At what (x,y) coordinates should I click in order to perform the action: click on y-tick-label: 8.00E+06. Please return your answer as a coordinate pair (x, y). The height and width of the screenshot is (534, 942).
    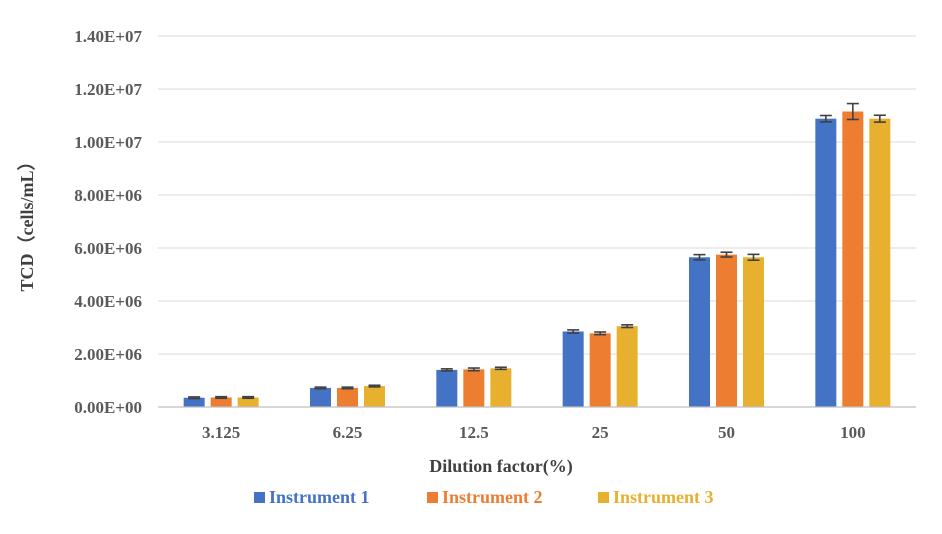
    Looking at the image, I should click on (108, 195).